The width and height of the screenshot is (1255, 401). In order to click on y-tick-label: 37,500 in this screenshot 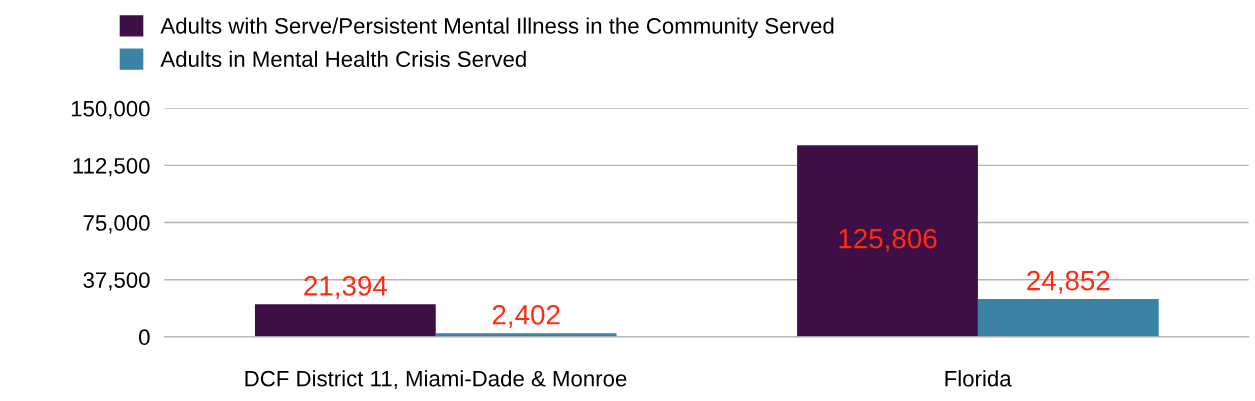, I will do `click(116, 281)`.